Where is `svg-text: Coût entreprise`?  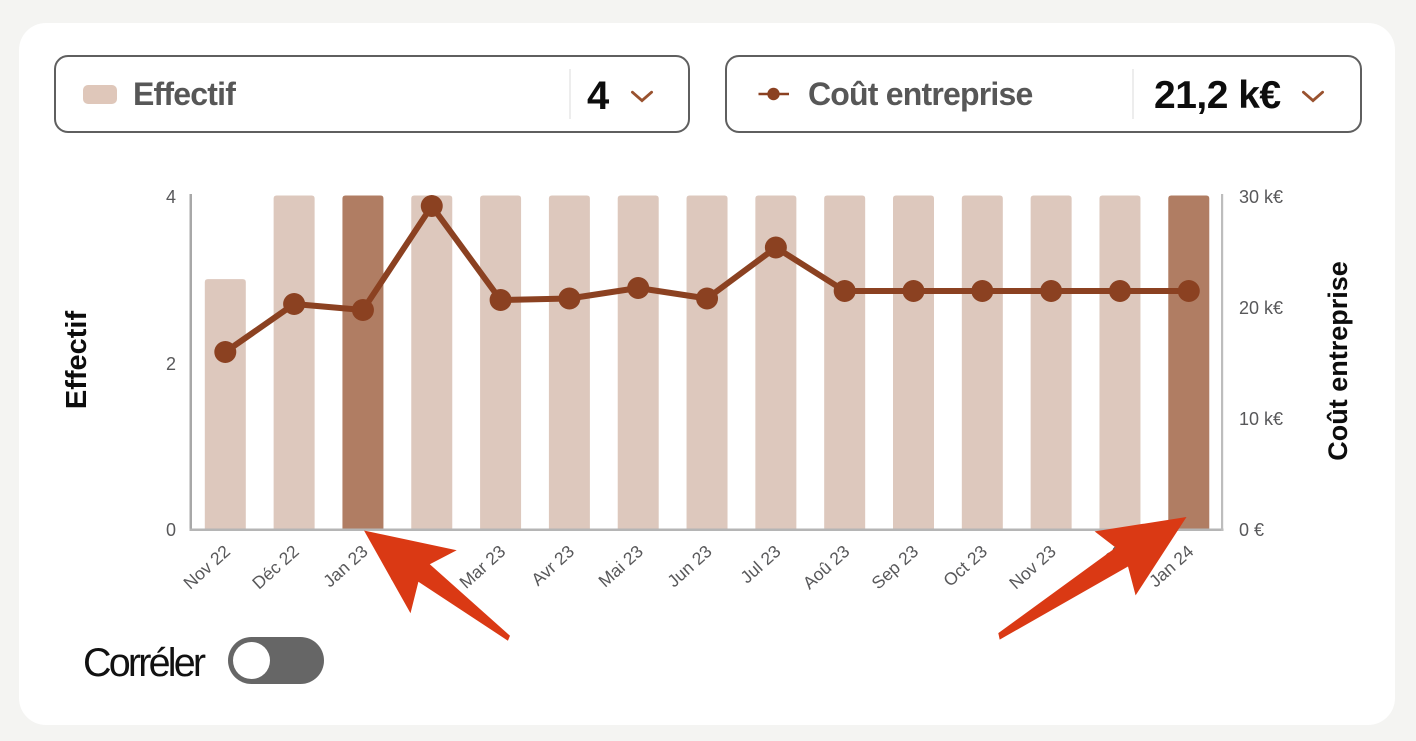
svg-text: Coût entreprise is located at coordinates (1338, 361).